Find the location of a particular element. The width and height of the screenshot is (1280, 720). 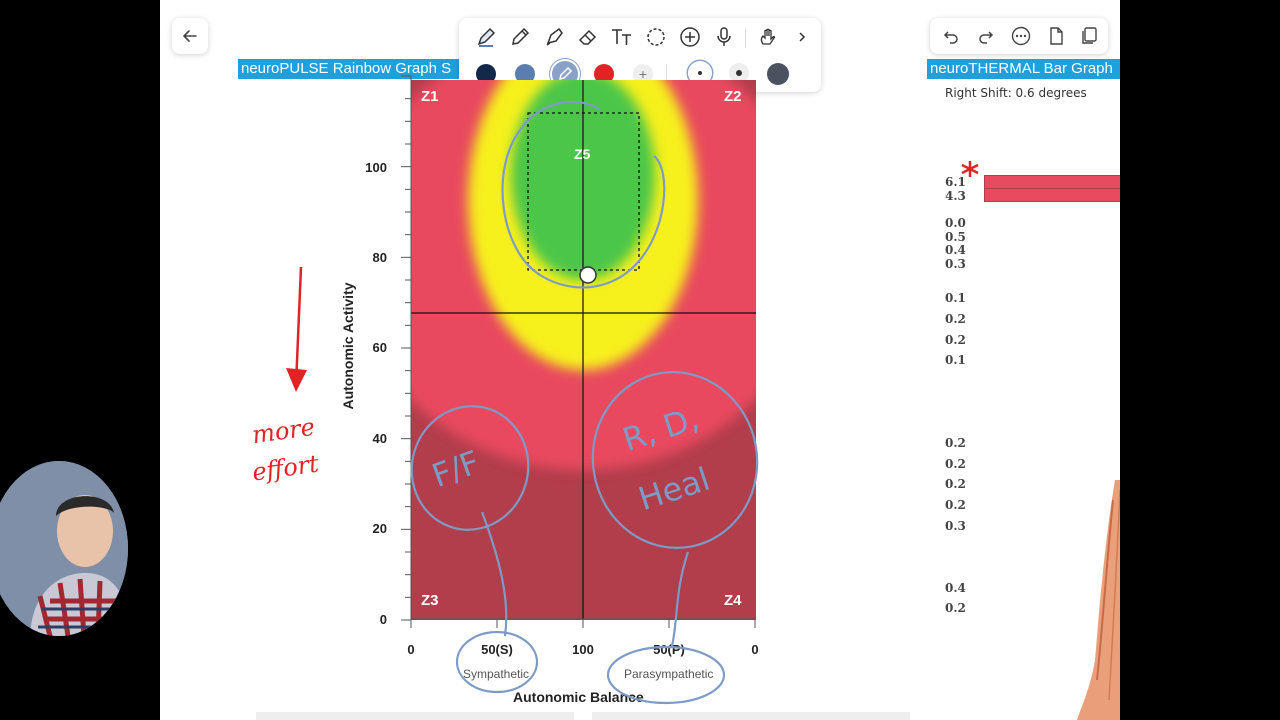

pencil-tool-button is located at coordinates (520, 37).